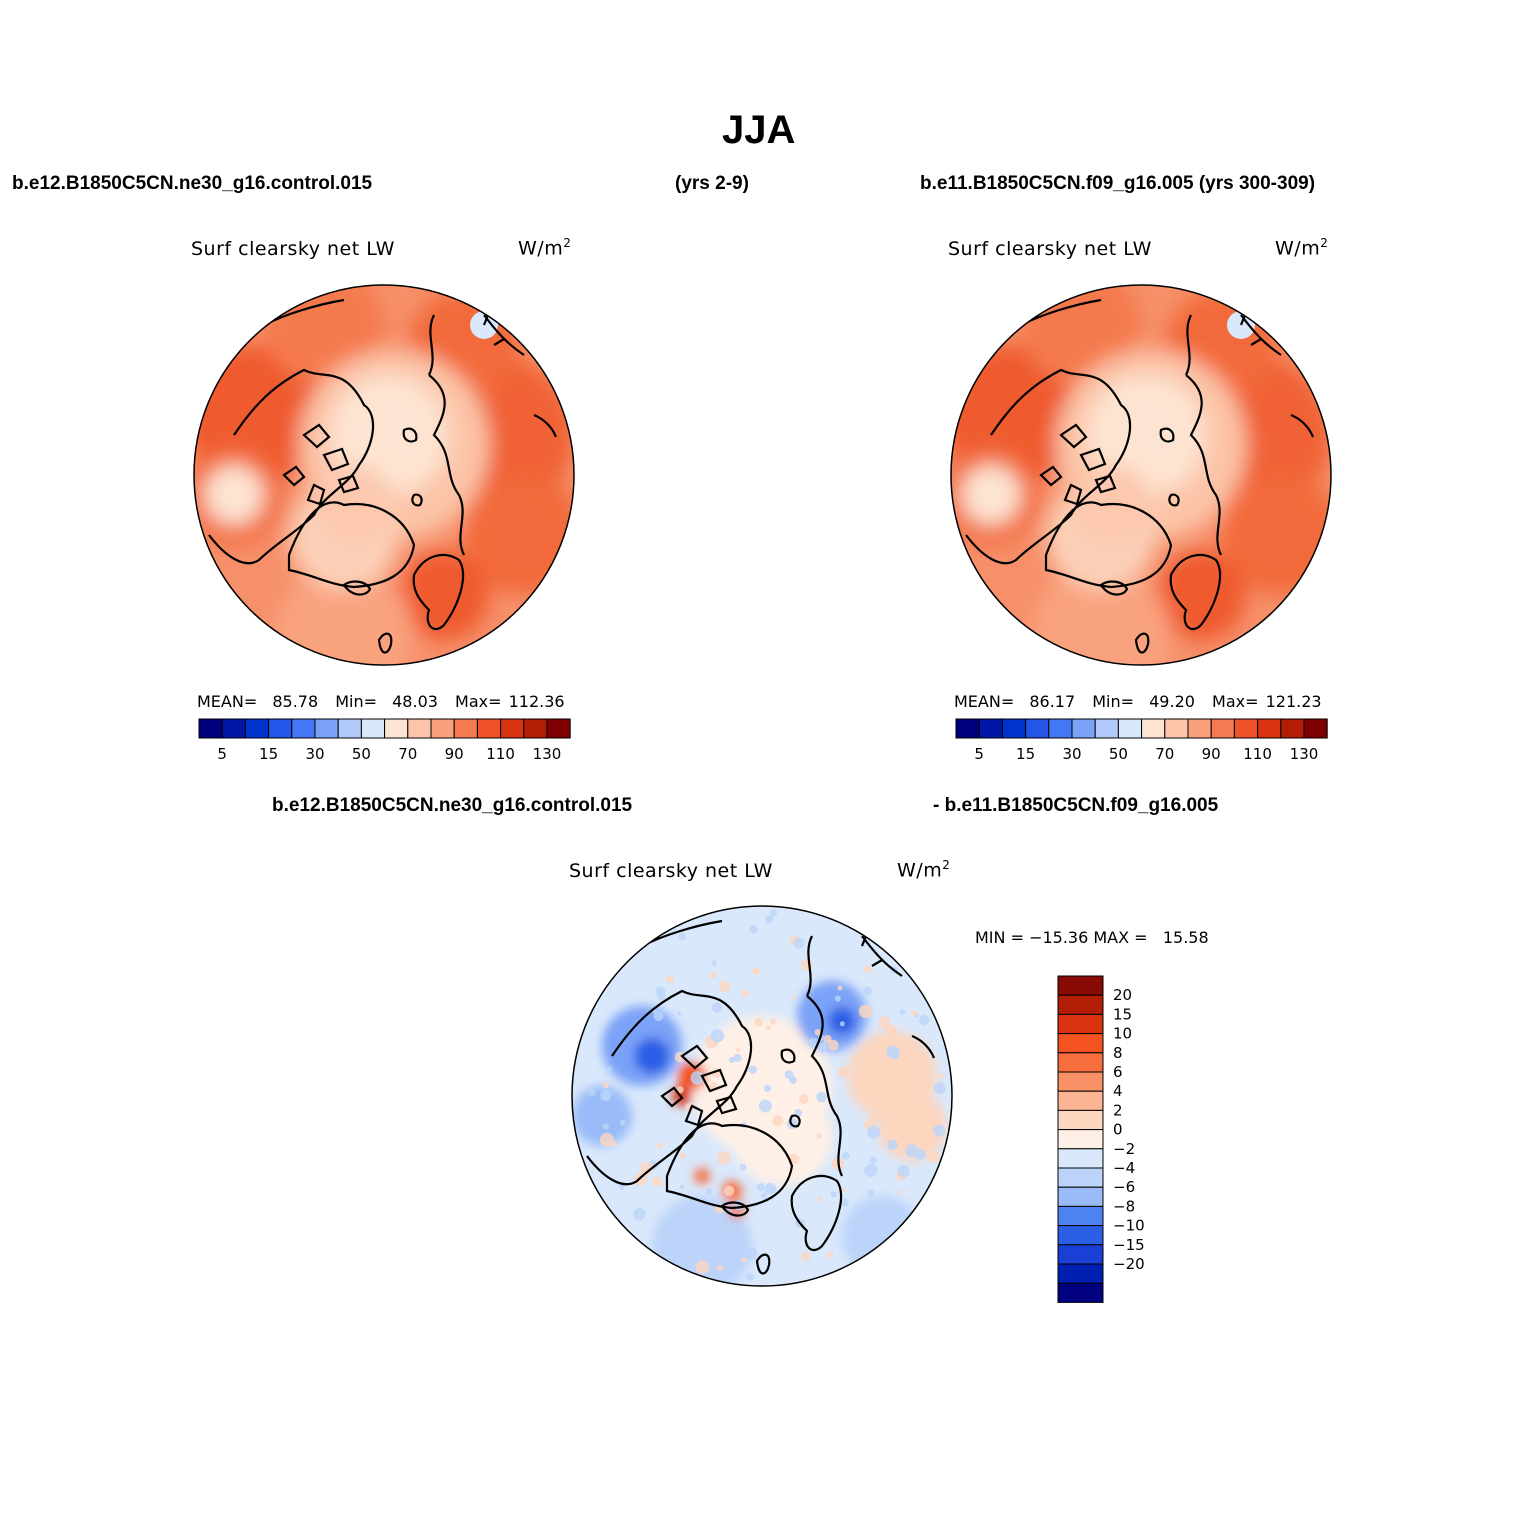 Image resolution: width=1525 pixels, height=1525 pixels. What do you see at coordinates (1129, 1264) in the screenshot?
I see `diff-colorbar-tick-label: −20` at bounding box center [1129, 1264].